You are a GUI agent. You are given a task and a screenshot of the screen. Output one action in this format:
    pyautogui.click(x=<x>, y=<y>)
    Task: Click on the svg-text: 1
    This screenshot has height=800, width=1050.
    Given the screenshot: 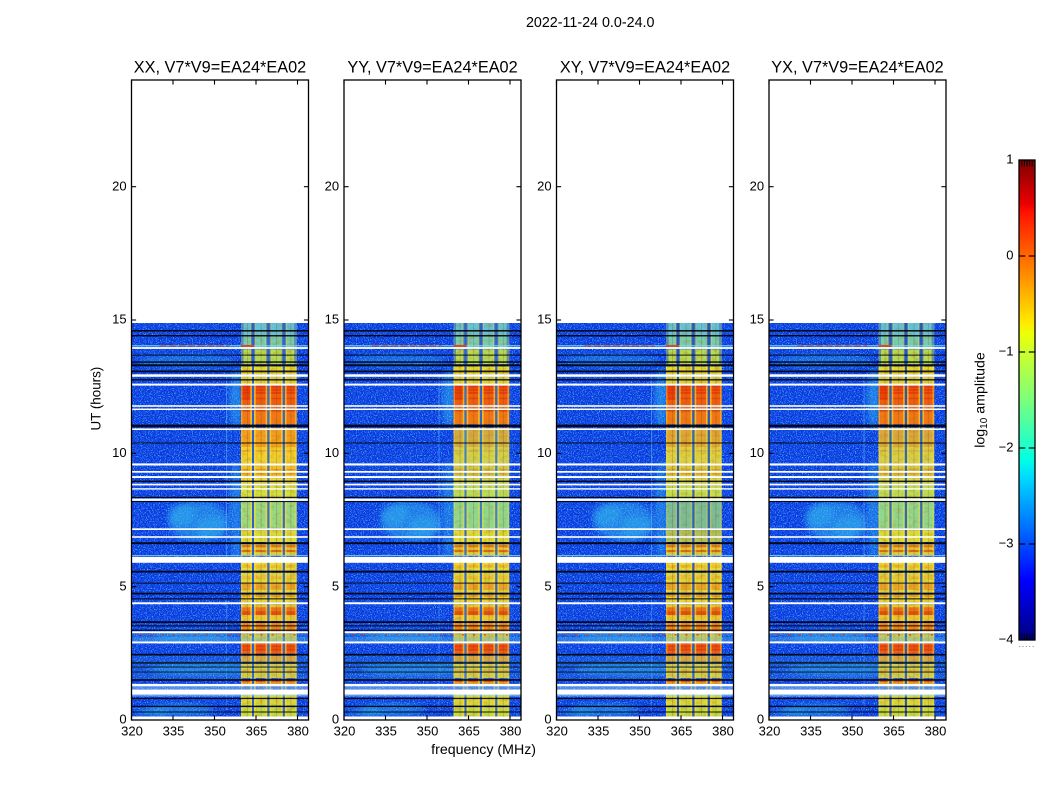 What is the action you would take?
    pyautogui.click(x=1009, y=159)
    